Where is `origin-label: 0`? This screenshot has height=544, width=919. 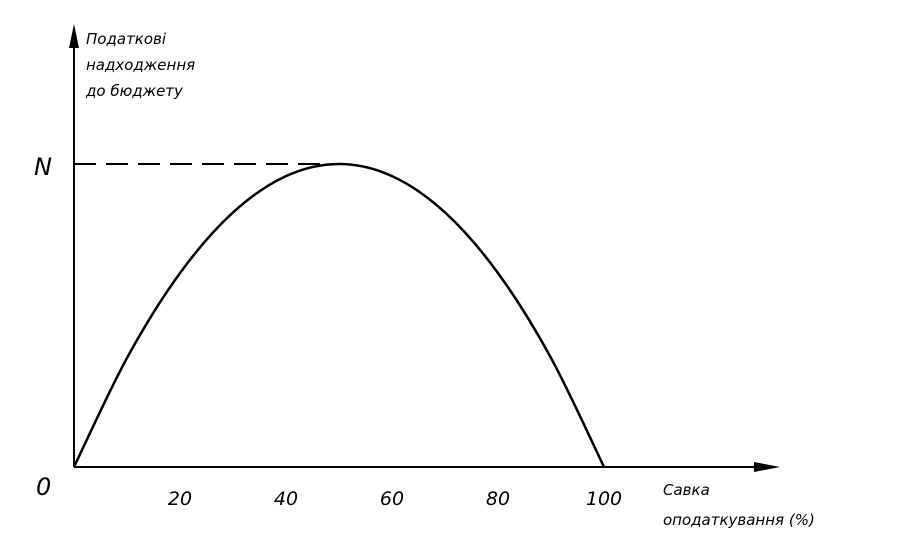 origin-label: 0 is located at coordinates (43, 487).